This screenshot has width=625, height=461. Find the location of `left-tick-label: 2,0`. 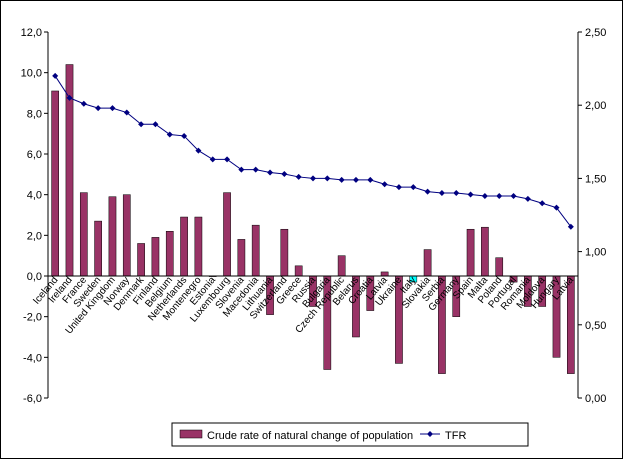

left-tick-label: 2,0 is located at coordinates (34, 236).